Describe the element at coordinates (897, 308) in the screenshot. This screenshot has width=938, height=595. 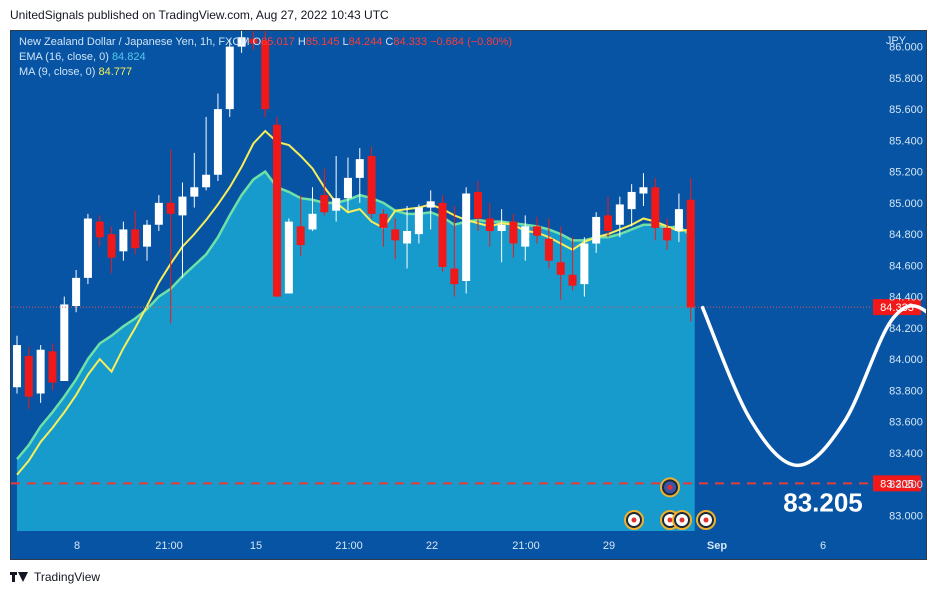
I see `last-price-label: 84.333` at that location.